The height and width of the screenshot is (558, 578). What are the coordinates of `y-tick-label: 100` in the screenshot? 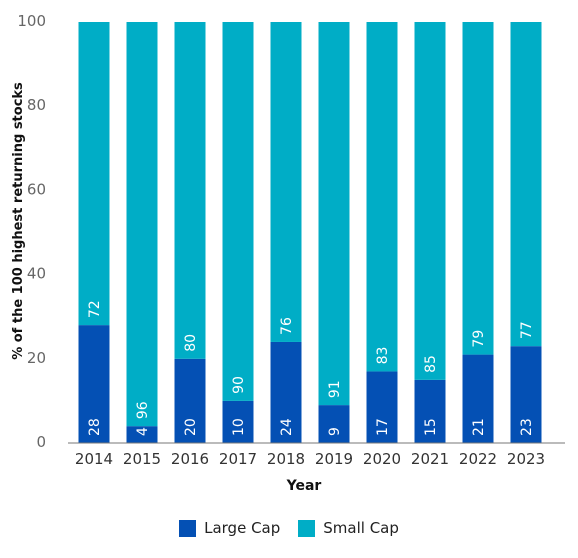 It's located at (31, 21).